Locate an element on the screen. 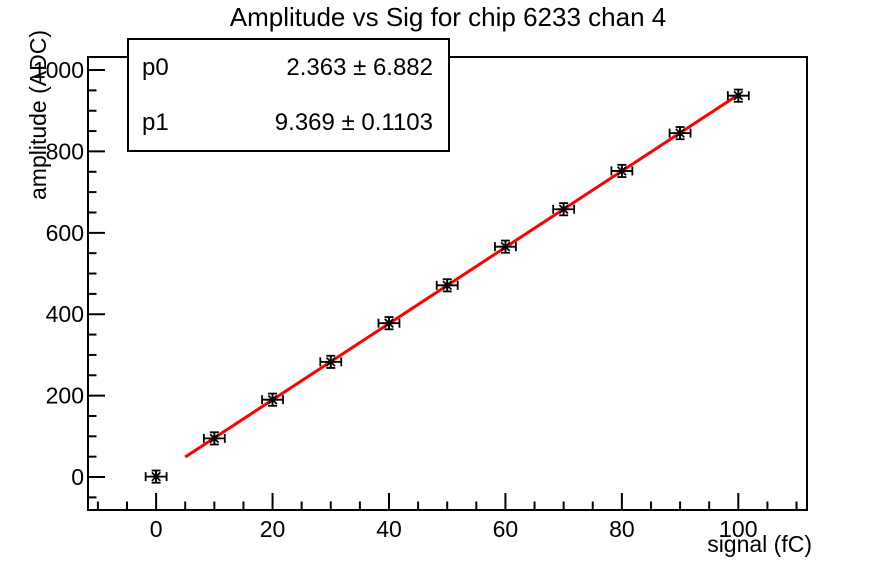  y-axis-title: amplitude (ADC) is located at coordinates (38, 115).